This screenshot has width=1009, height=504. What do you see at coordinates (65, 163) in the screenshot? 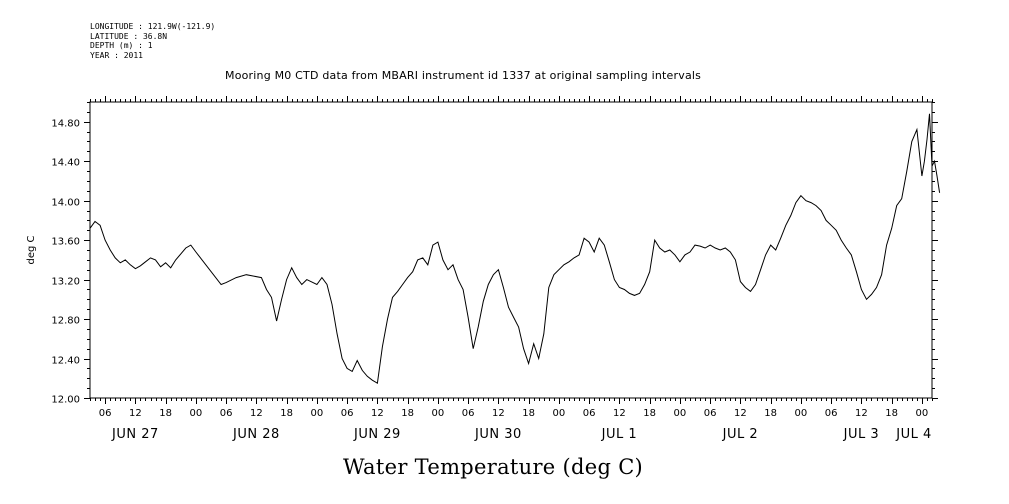
I see `y-tick-label: 14.40` at bounding box center [65, 163].